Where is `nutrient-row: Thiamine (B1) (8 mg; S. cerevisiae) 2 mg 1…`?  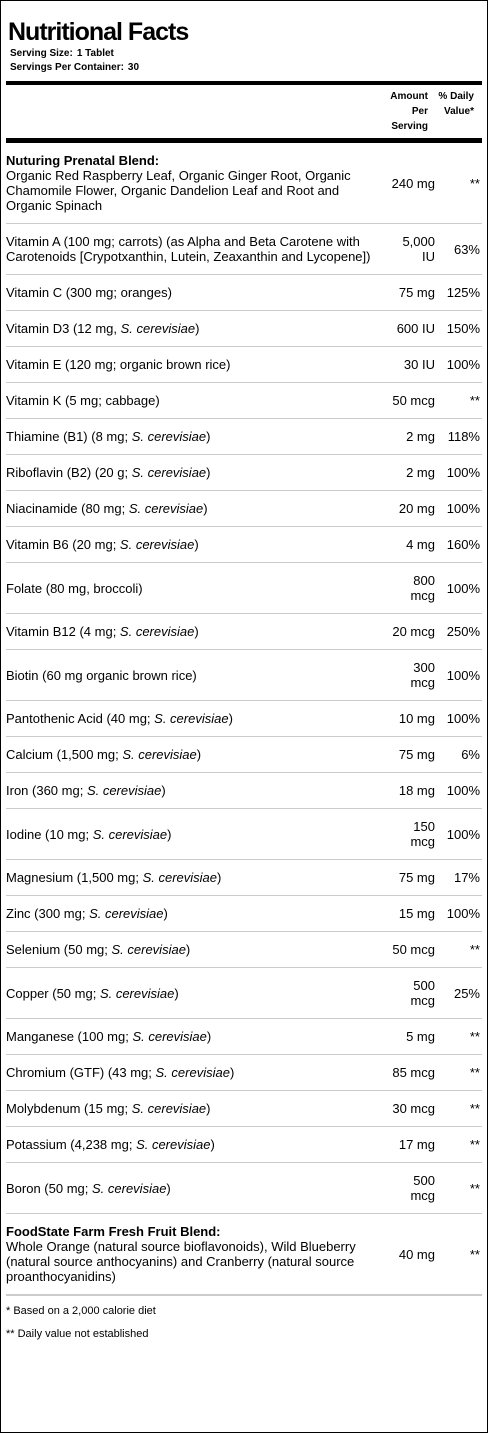
nutrient-row: Thiamine (B1) (8 mg; S. cerevisiae) 2 mg 1… is located at coordinates (244, 437).